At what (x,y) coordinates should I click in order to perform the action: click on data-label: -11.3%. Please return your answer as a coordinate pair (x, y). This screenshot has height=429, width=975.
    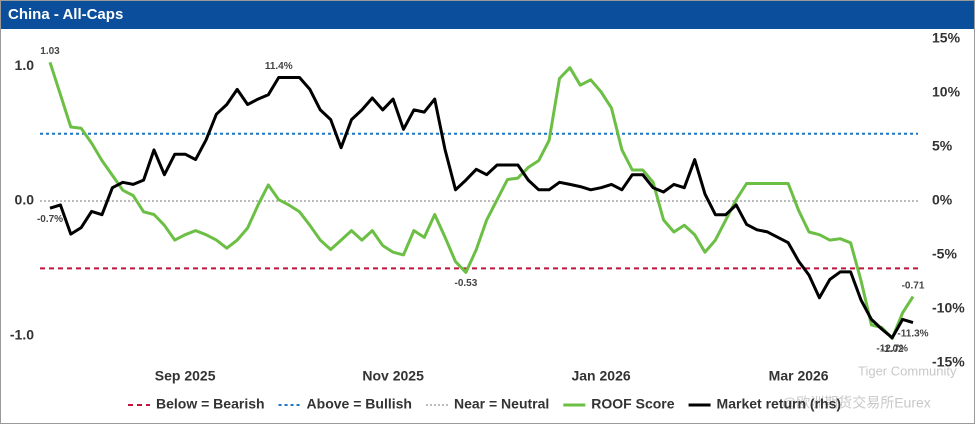
    Looking at the image, I should click on (912, 333).